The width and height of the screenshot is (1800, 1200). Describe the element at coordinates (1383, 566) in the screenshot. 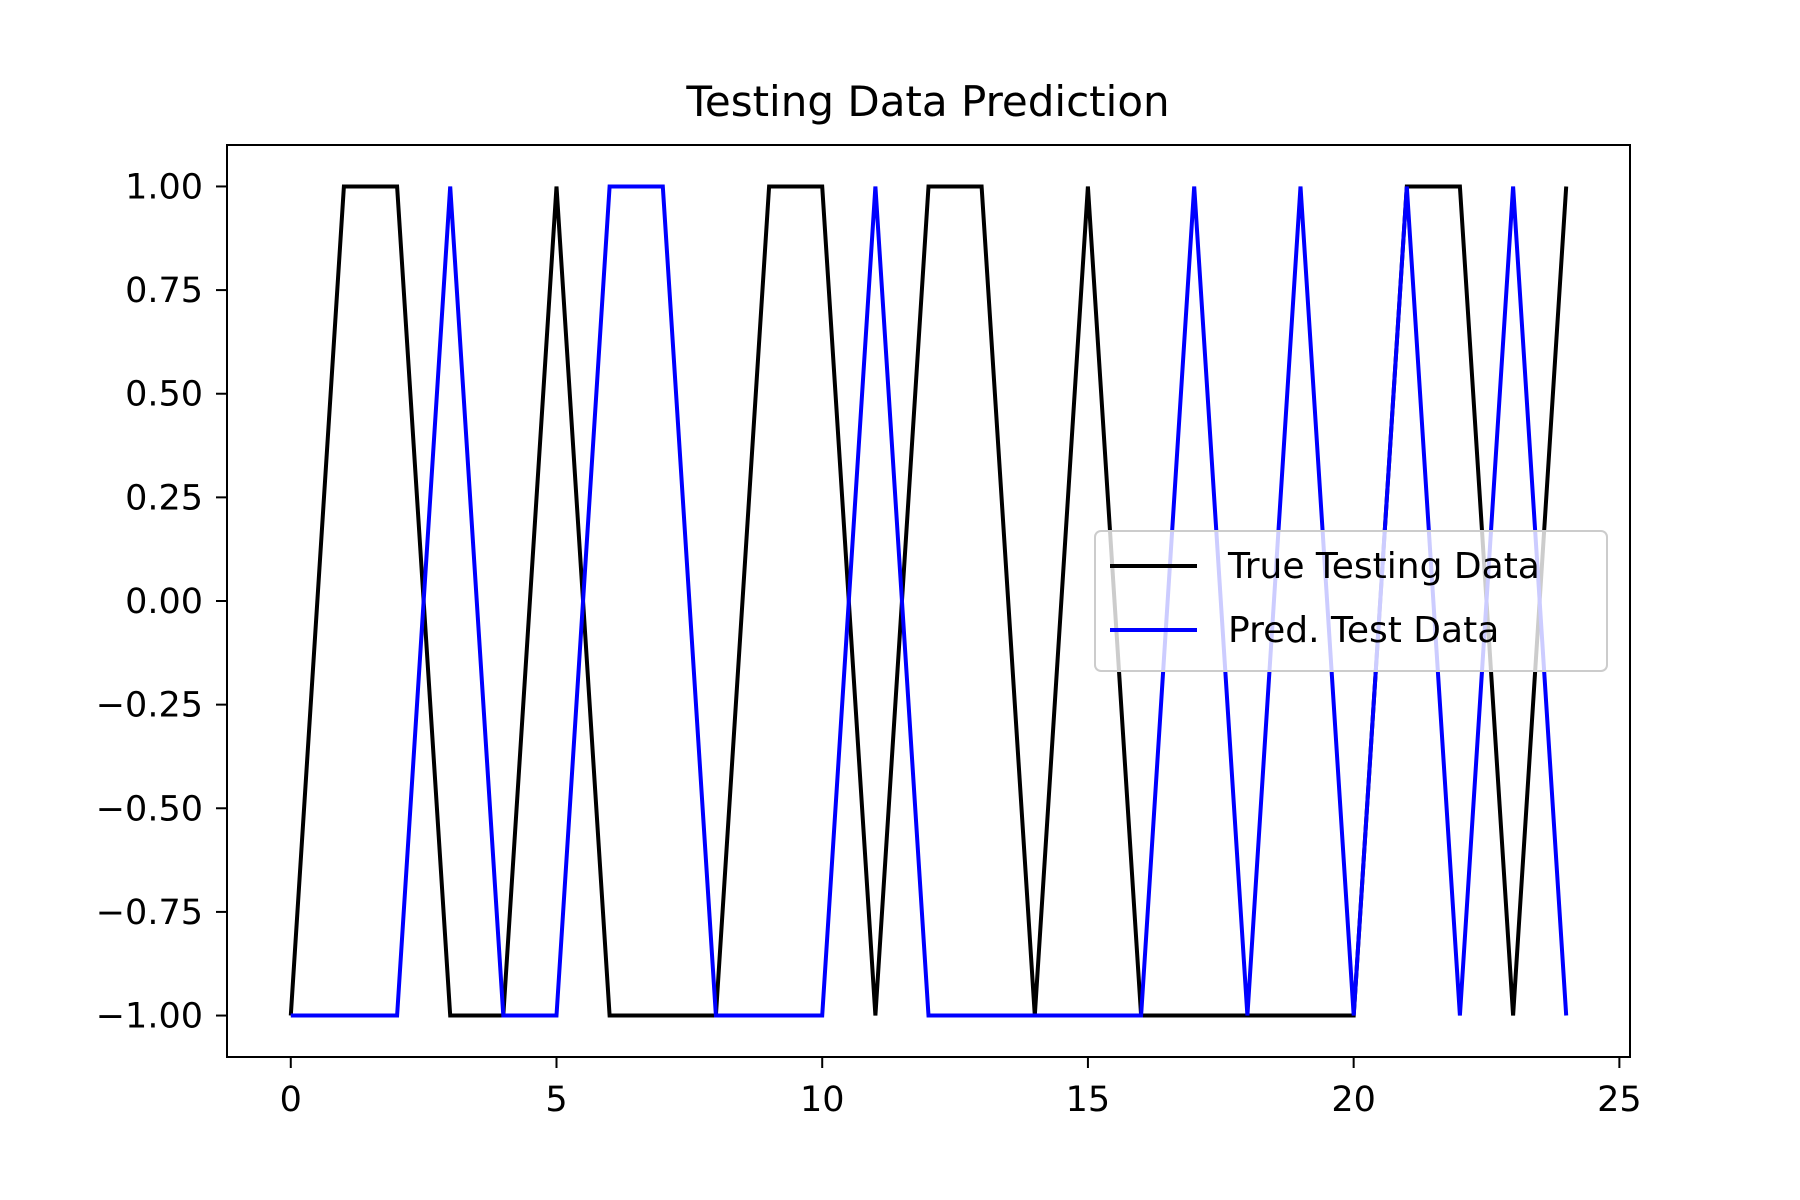

I see `legend-label-true-testing-data: True Testing Data` at that location.